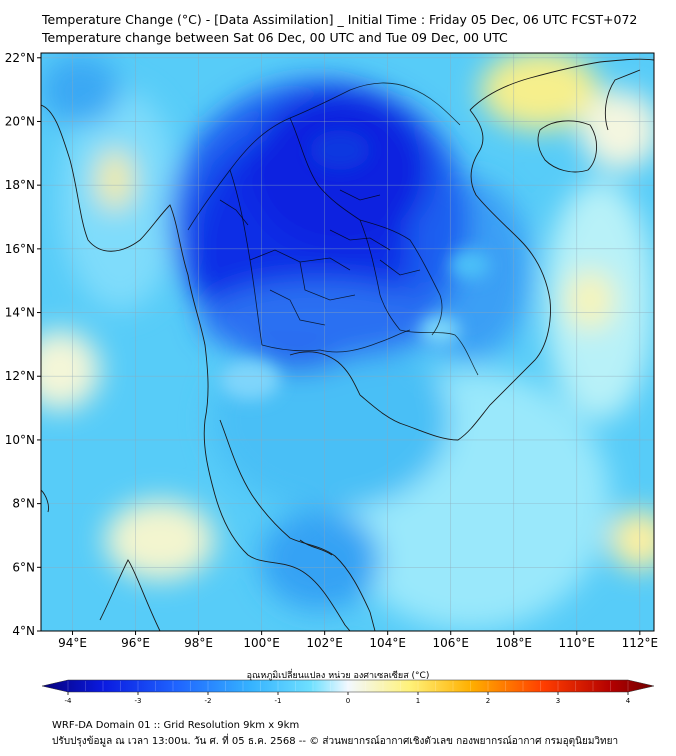 This screenshot has height=756, width=676. Describe the element at coordinates (23, 567) in the screenshot. I see `lat-tick-label: 6°N` at that location.